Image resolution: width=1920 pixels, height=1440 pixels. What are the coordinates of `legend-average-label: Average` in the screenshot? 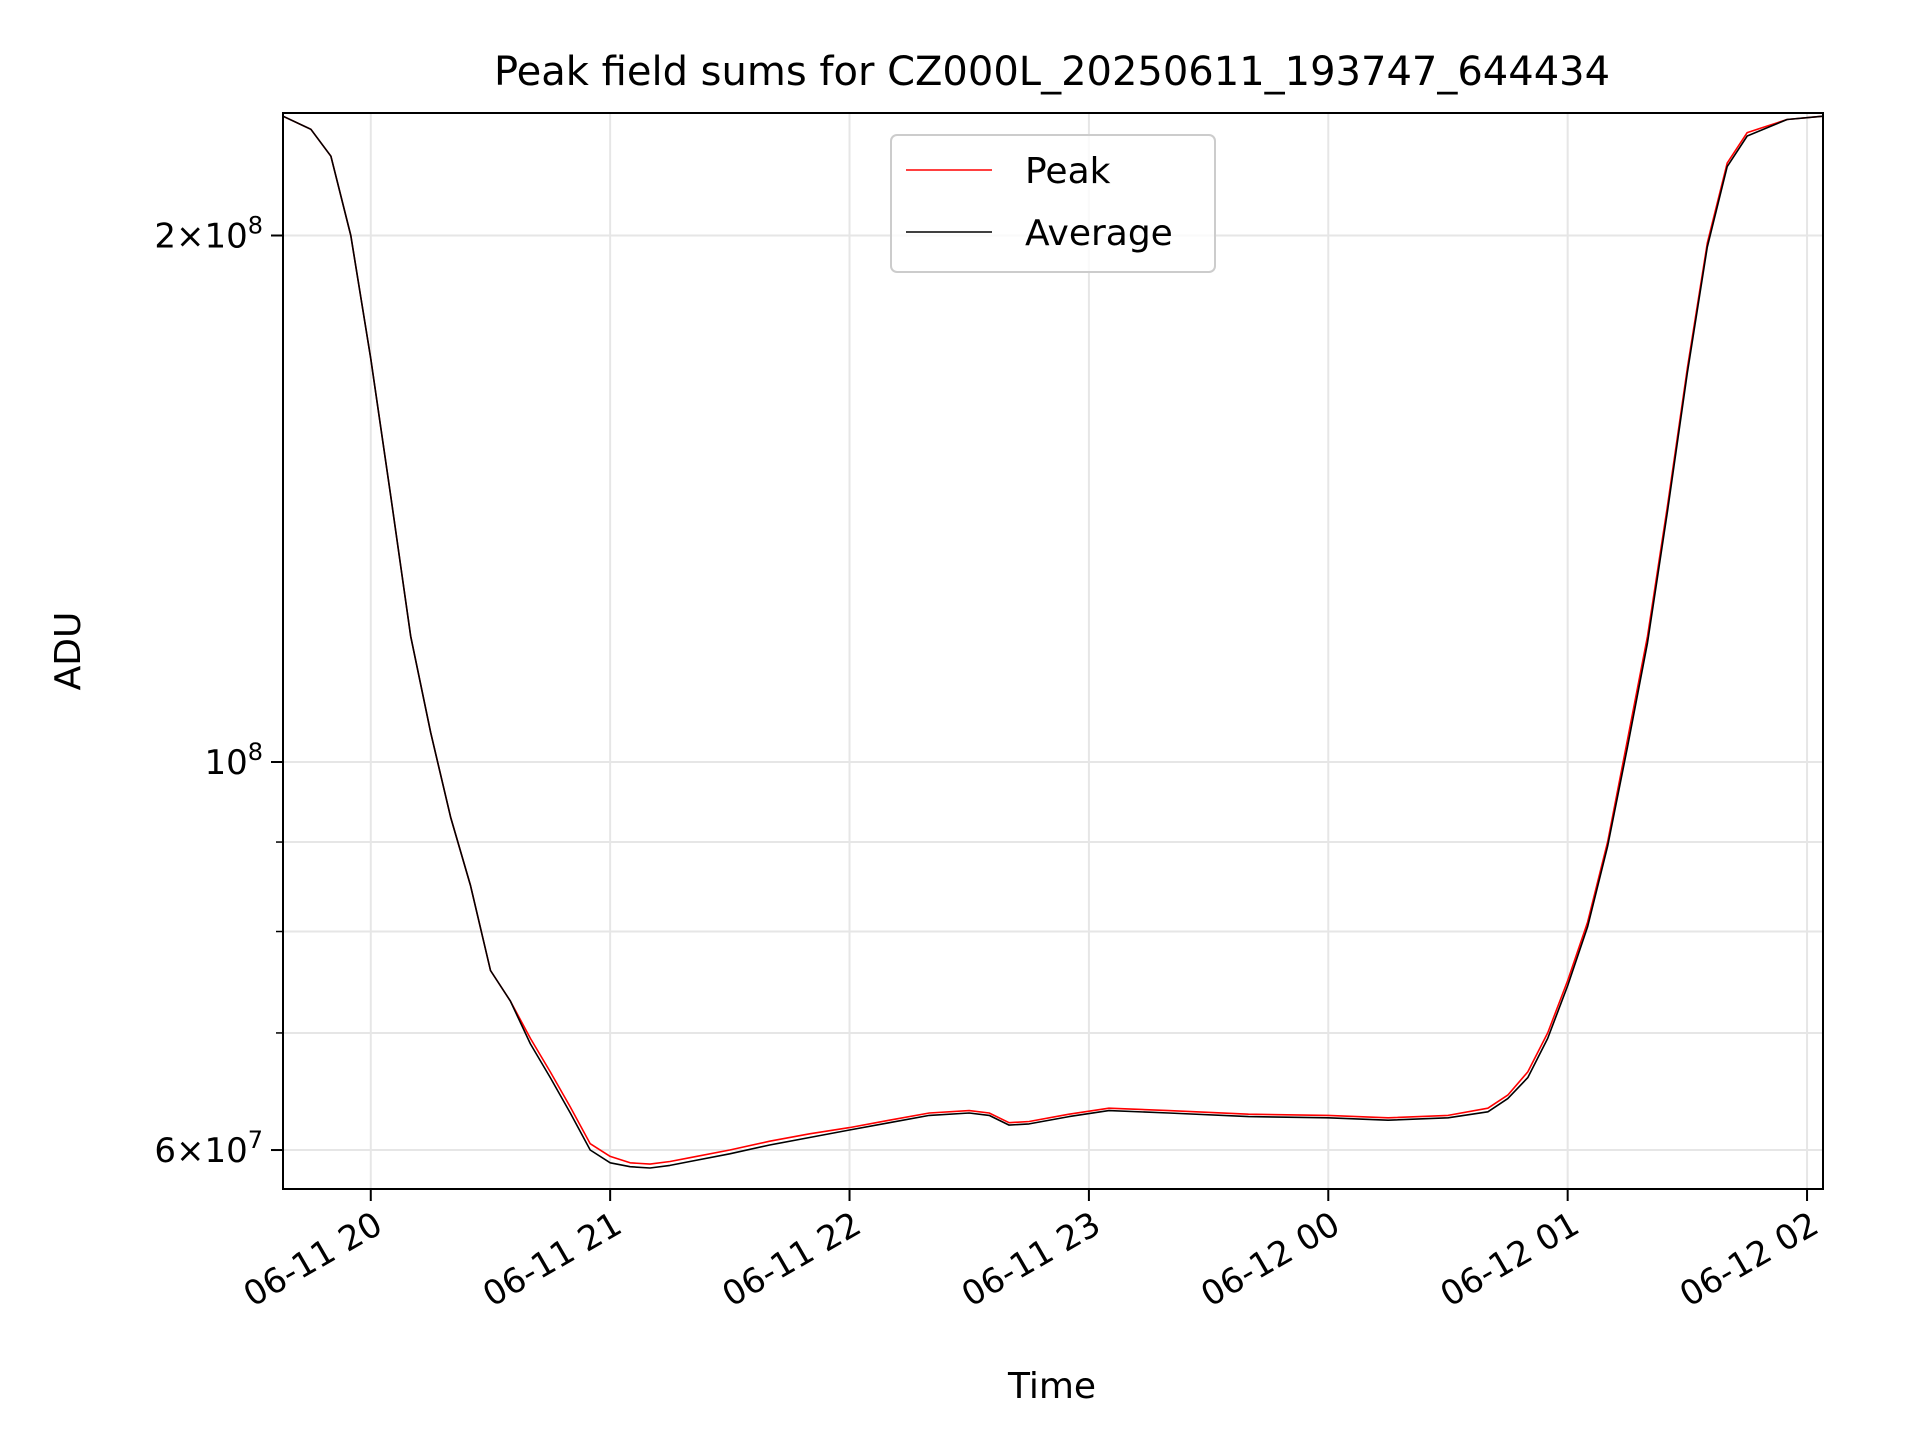 It's located at (1099, 233).